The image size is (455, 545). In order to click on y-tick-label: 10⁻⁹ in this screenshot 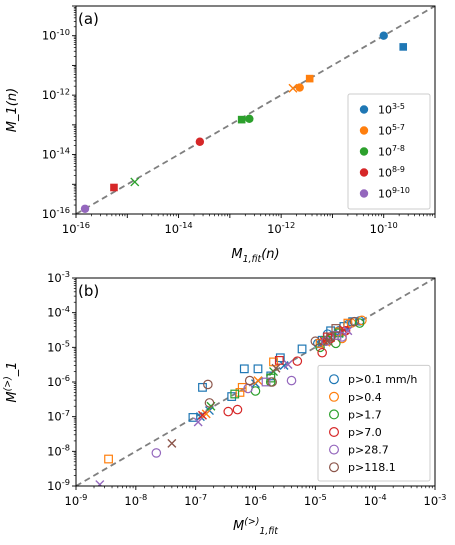, I will do `click(58, 485)`.